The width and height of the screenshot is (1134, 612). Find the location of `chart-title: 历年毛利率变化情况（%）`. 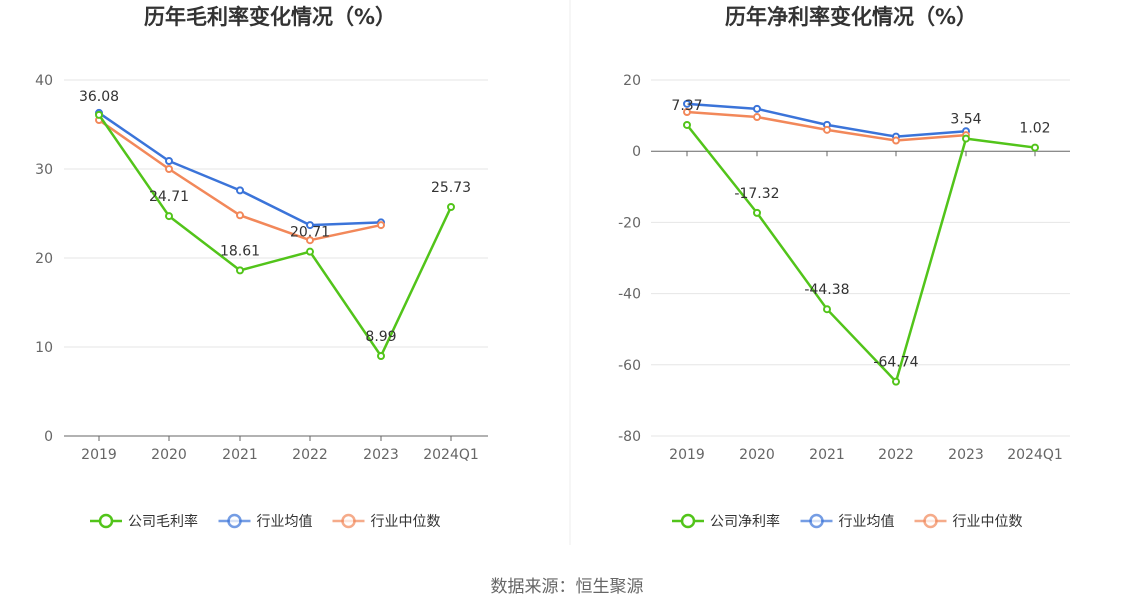

chart-title: 历年毛利率变化情况（%） is located at coordinates (270, 17).